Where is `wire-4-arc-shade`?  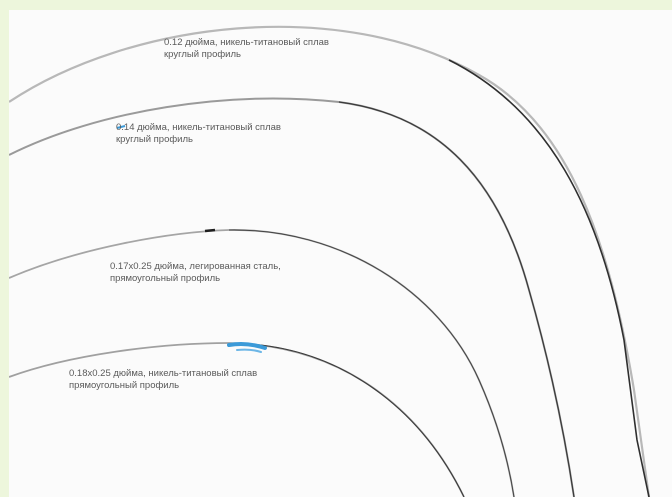
wire-4-arc-shade is located at coordinates (356, 420).